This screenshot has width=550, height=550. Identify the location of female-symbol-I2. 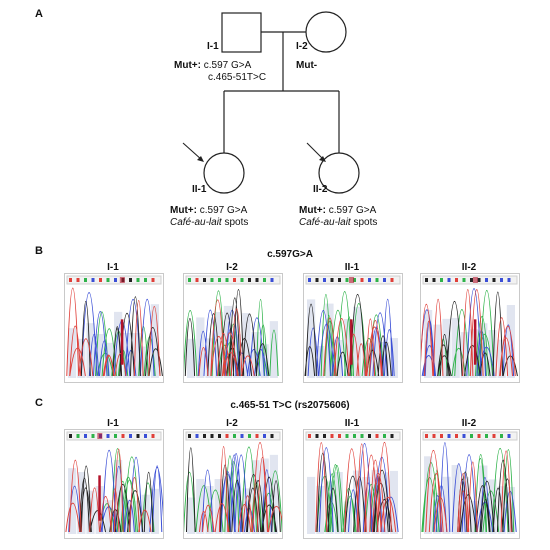
(326, 32).